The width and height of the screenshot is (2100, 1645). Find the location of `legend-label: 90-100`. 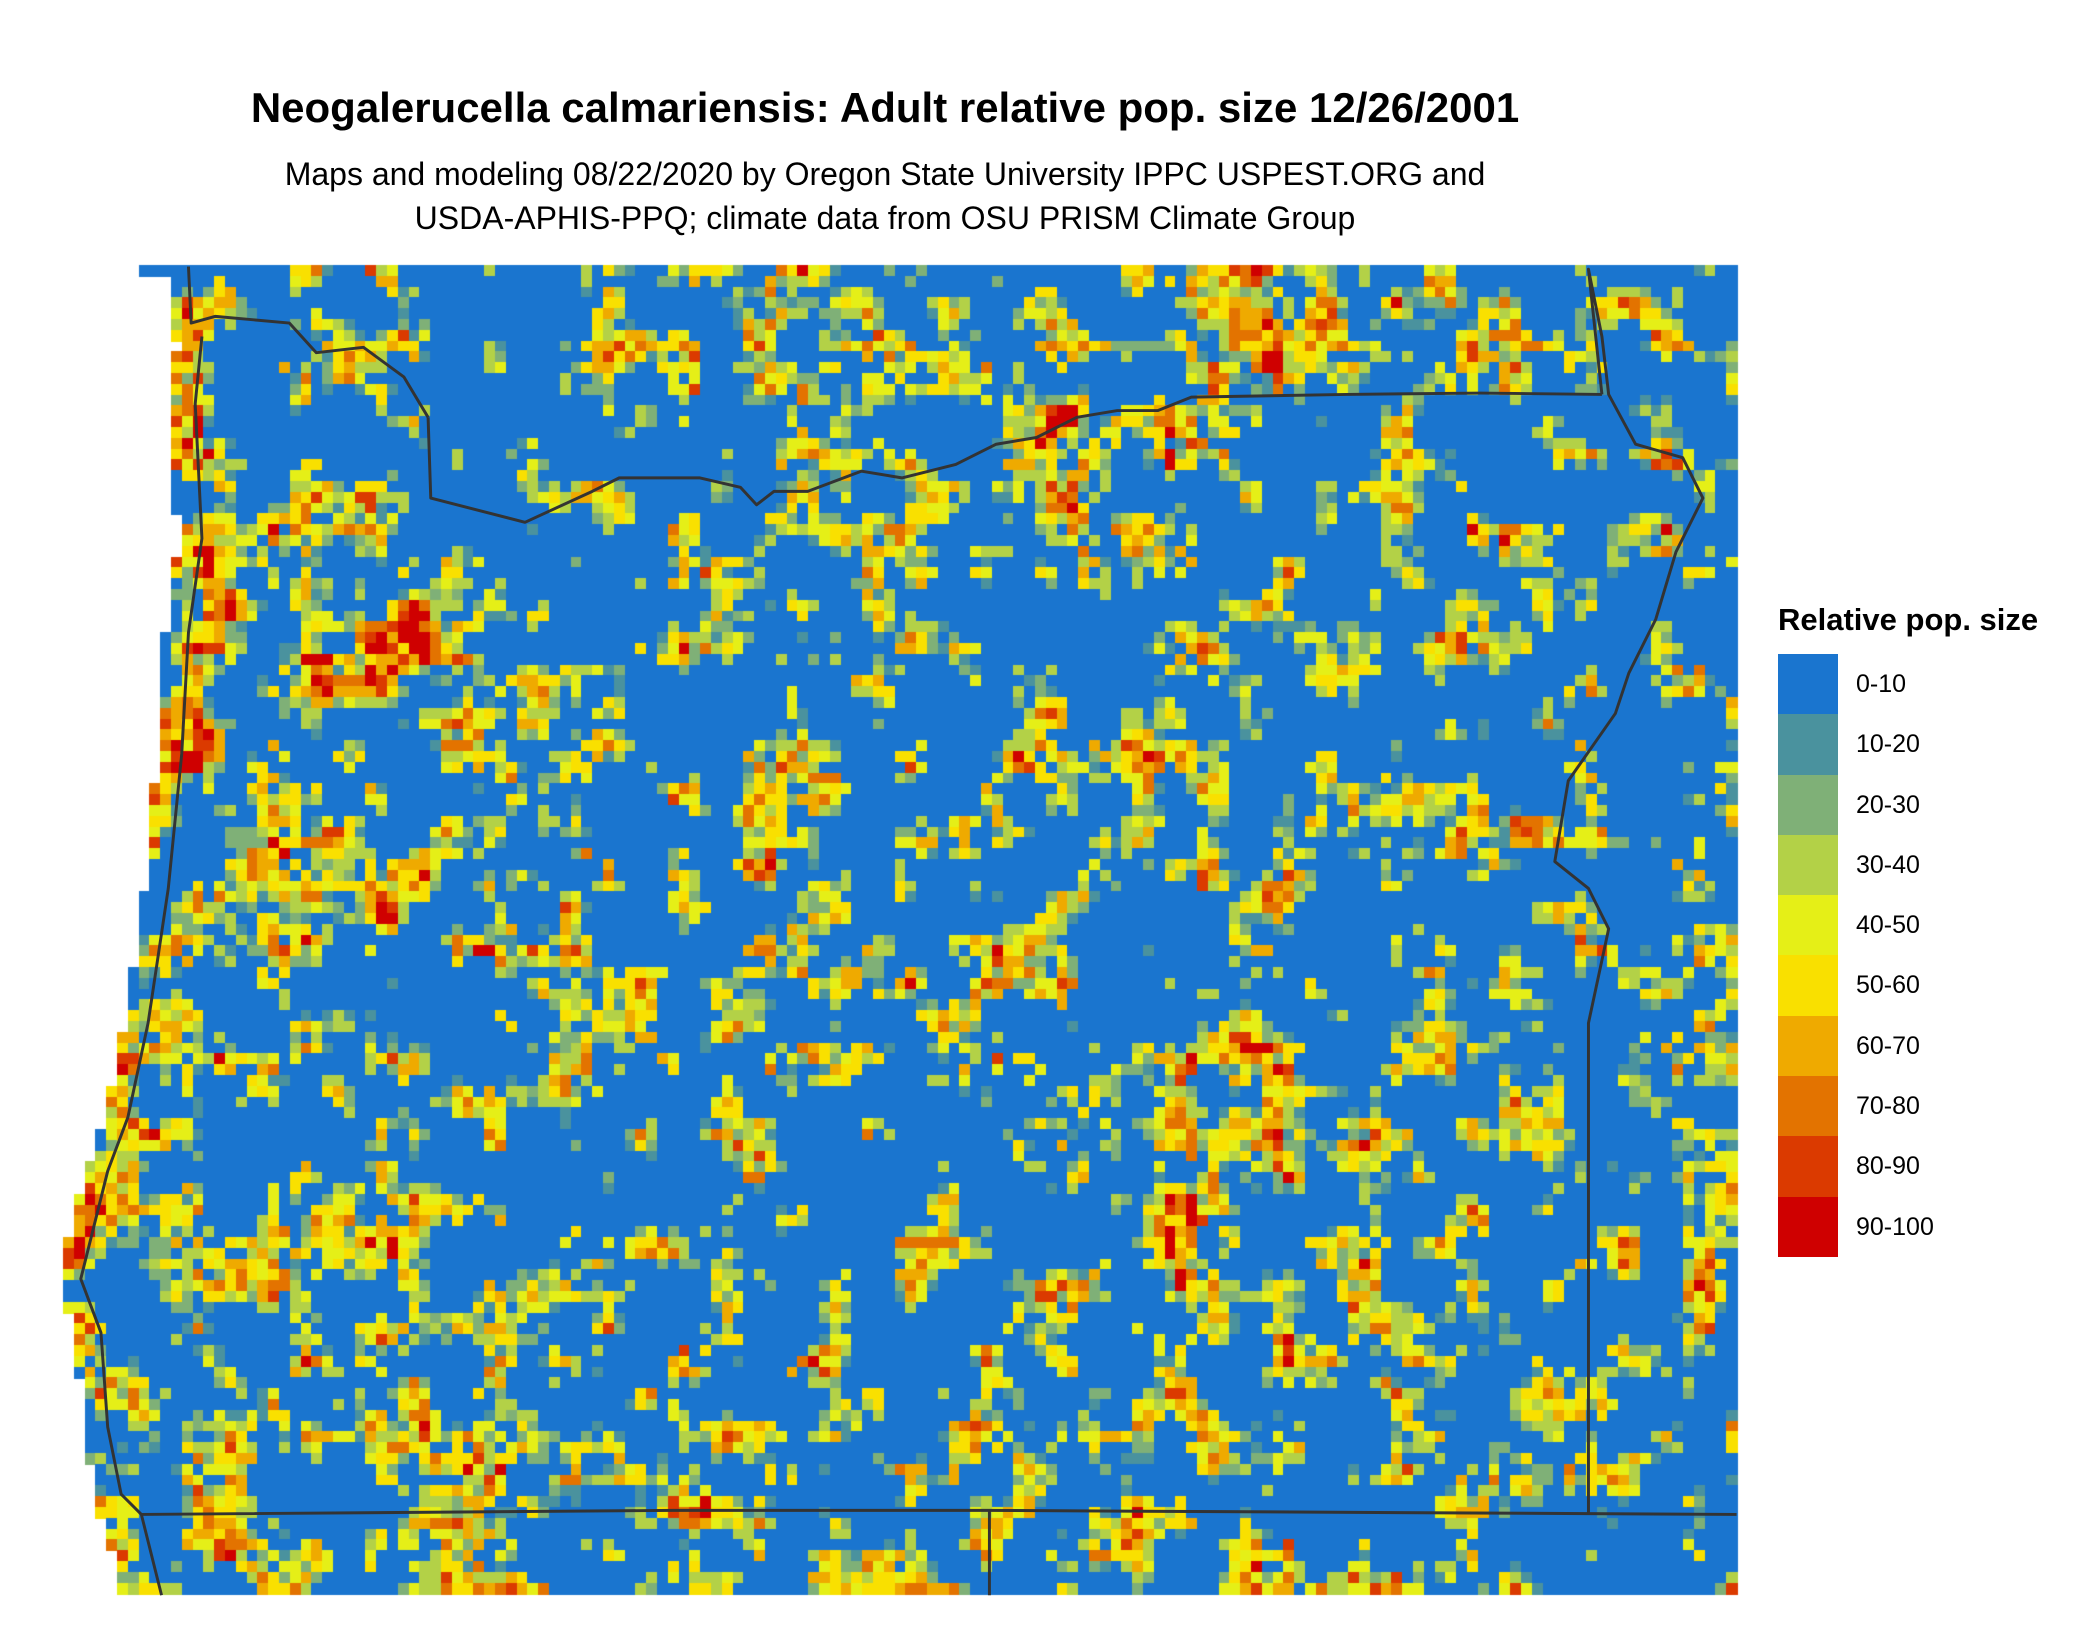

legend-label: 90-100 is located at coordinates (1895, 1226).